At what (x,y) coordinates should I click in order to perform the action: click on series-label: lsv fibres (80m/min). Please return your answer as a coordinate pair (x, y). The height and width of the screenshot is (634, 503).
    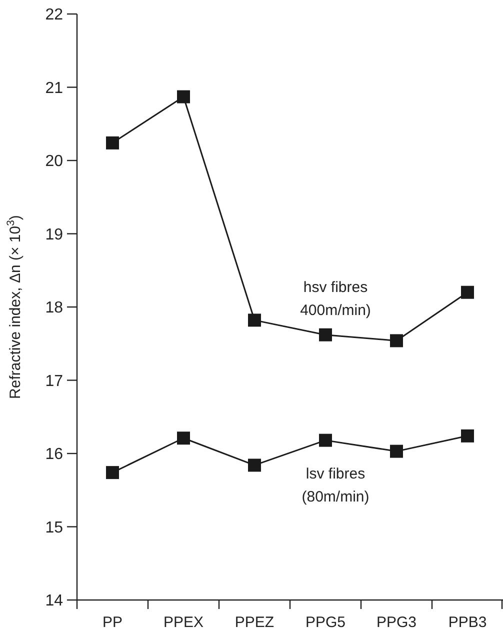
    Looking at the image, I should click on (336, 485).